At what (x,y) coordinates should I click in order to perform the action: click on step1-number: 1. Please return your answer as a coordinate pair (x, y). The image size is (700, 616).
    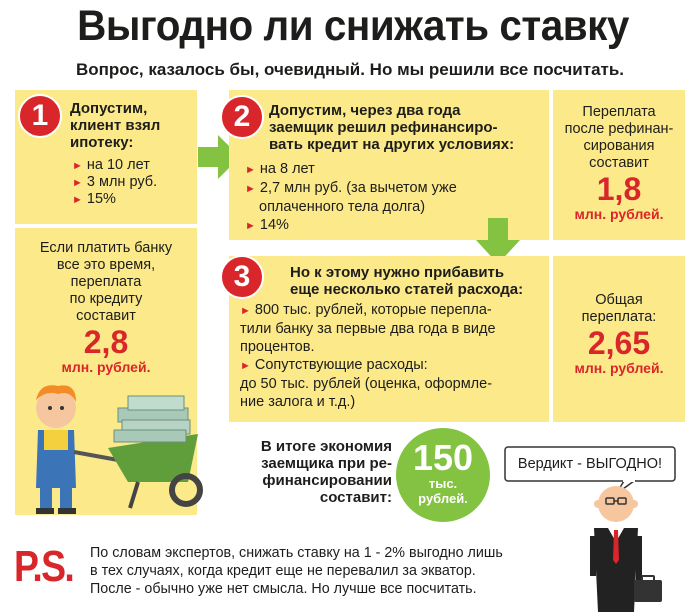
    Looking at the image, I should click on (40, 116).